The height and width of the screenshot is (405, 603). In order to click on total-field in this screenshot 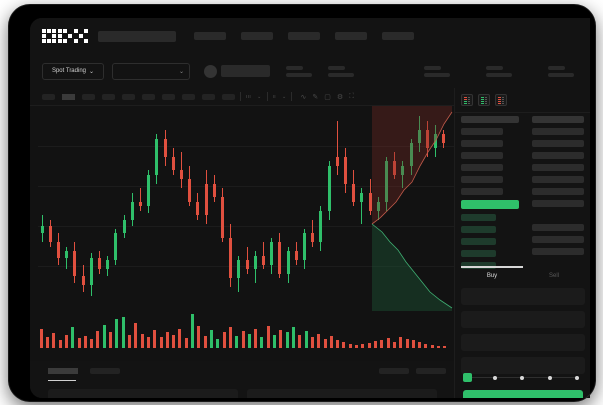, I will do `click(523, 342)`.